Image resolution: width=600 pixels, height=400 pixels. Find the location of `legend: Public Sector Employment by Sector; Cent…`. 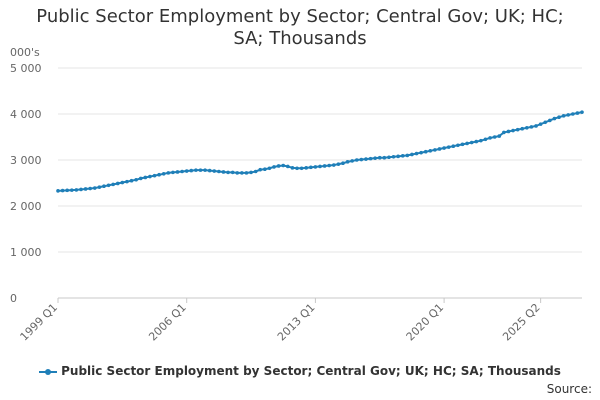

legend: Public Sector Employment by Sector; Cent… is located at coordinates (300, 371).